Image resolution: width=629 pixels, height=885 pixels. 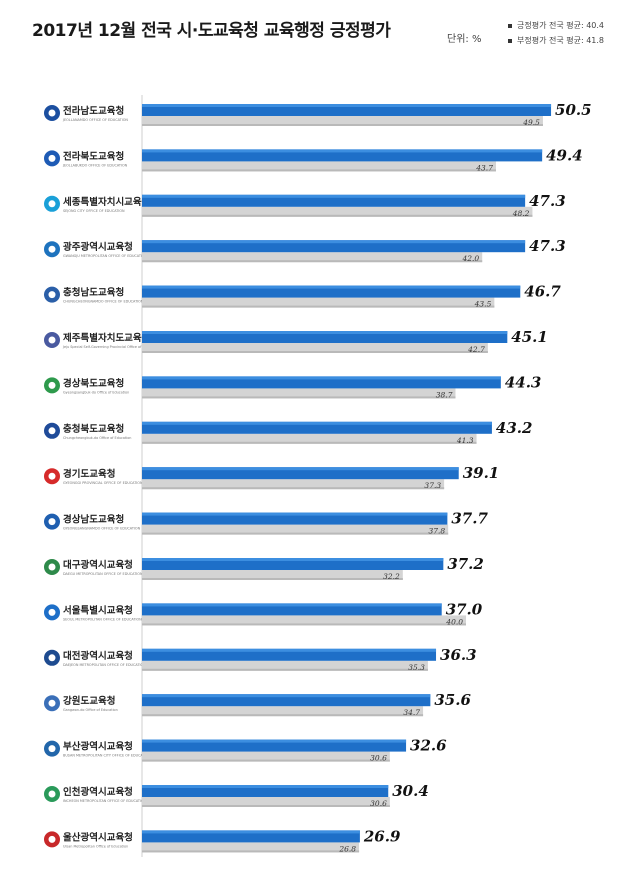 I want to click on positive-value-label: 37.2, so click(x=465, y=564).